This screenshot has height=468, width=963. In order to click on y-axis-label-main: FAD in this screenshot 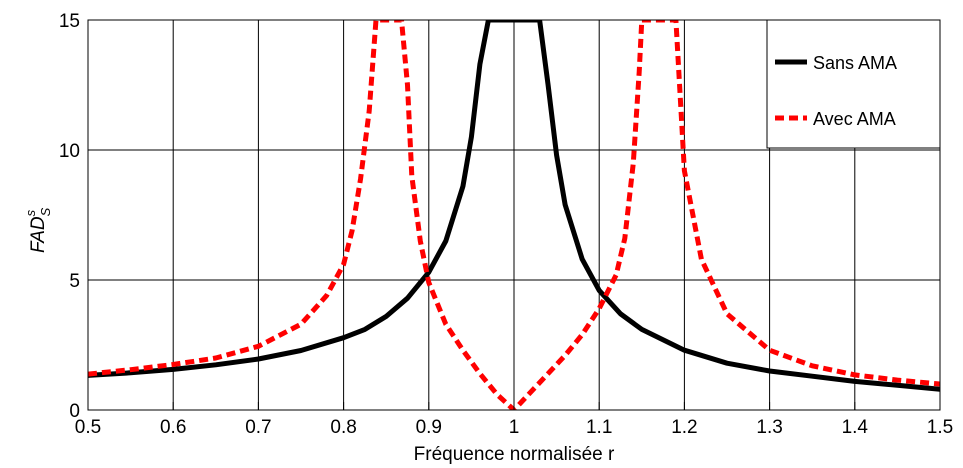, I will do `click(38, 234)`.